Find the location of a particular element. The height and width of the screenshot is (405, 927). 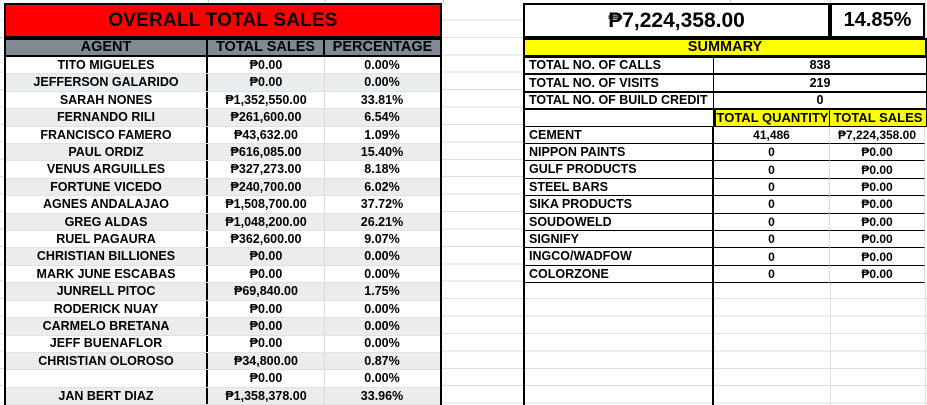

agent-name-cell: CHRISTIAN OLOROSO is located at coordinates (107, 361).